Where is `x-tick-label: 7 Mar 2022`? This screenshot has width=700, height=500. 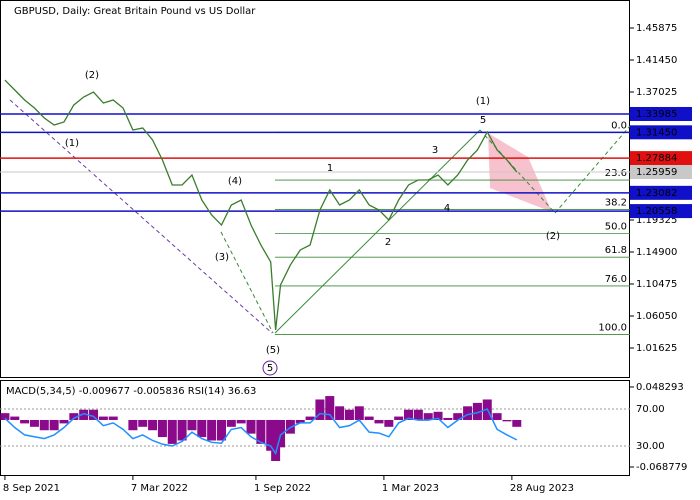 x-tick-label: 7 Mar 2022 is located at coordinates (159, 488).